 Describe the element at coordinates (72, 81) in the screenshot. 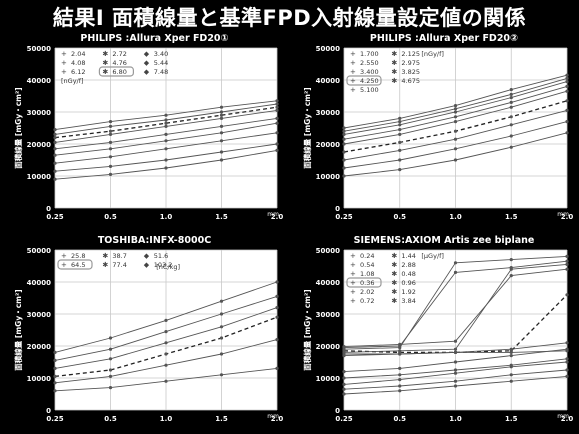

I see `legend-unit: [nGy/f]` at that location.